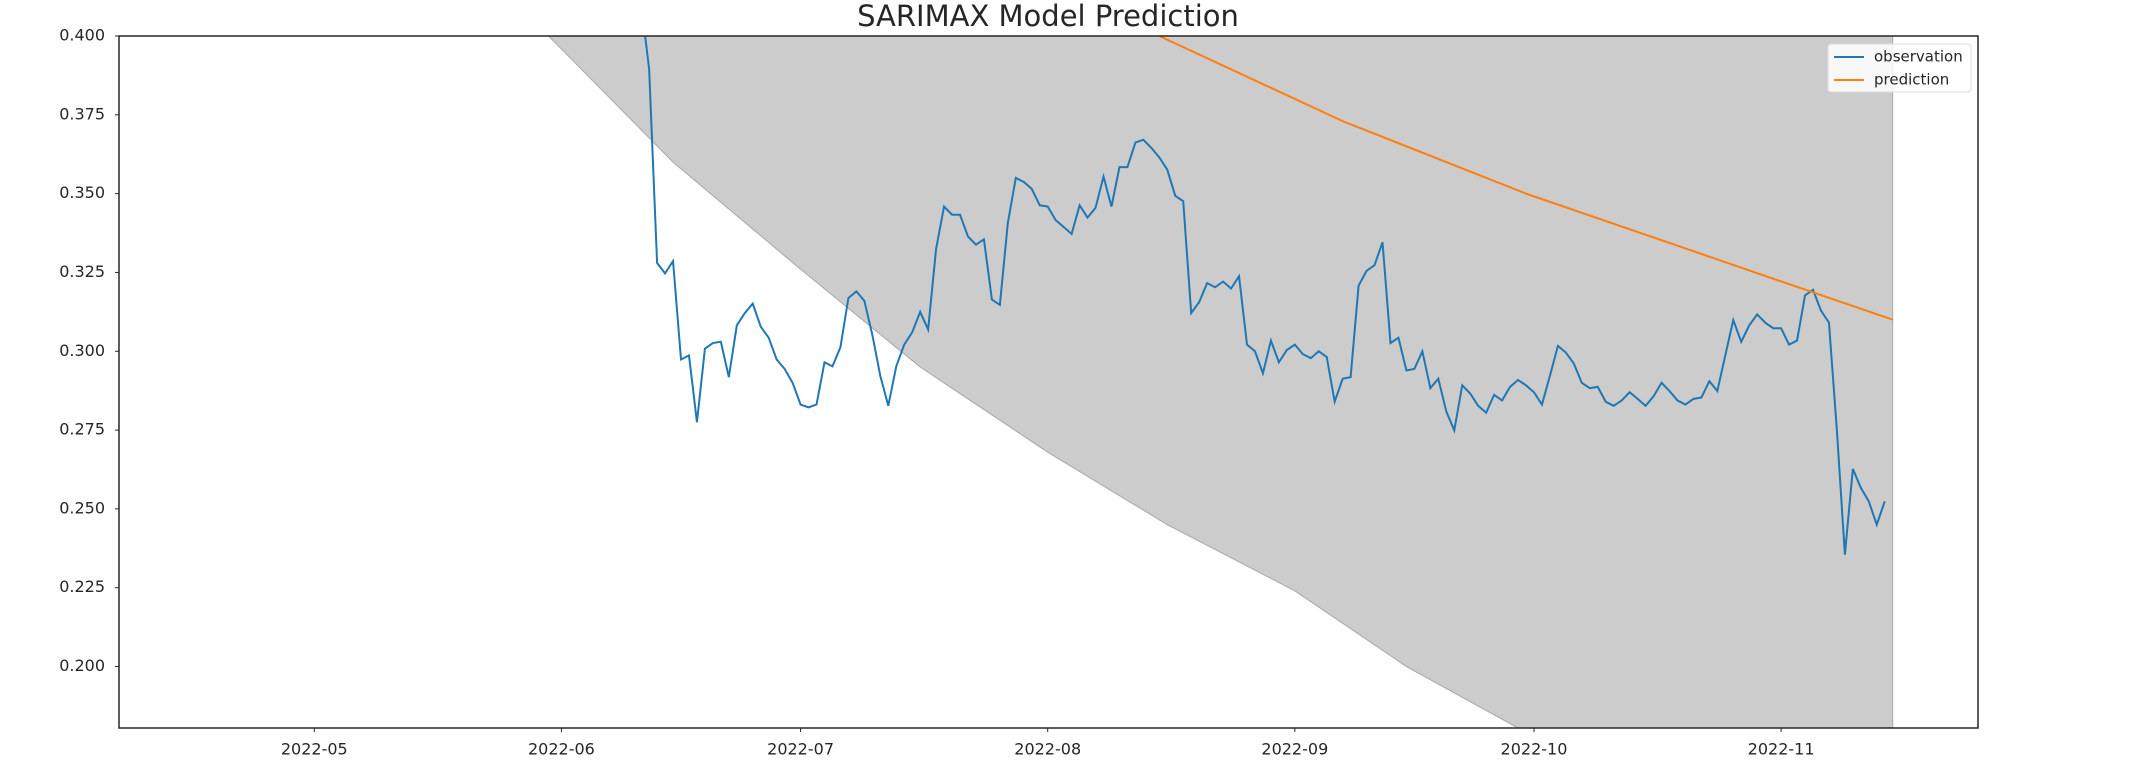  I want to click on legend-label: observation, so click(1918, 57).